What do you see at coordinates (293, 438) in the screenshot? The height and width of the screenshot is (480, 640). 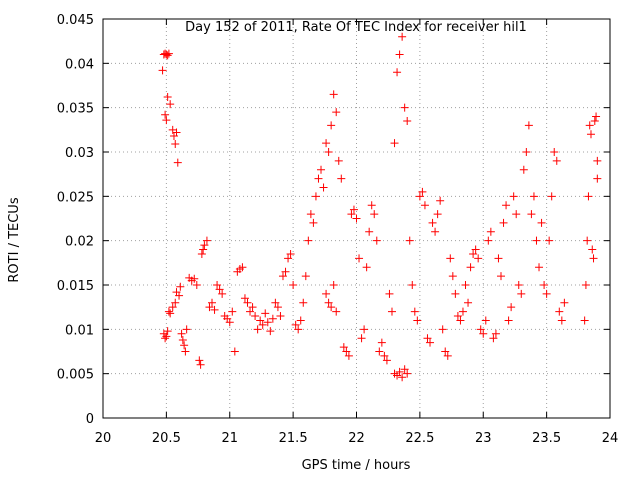 I see `x-tick-label: 21.5` at bounding box center [293, 438].